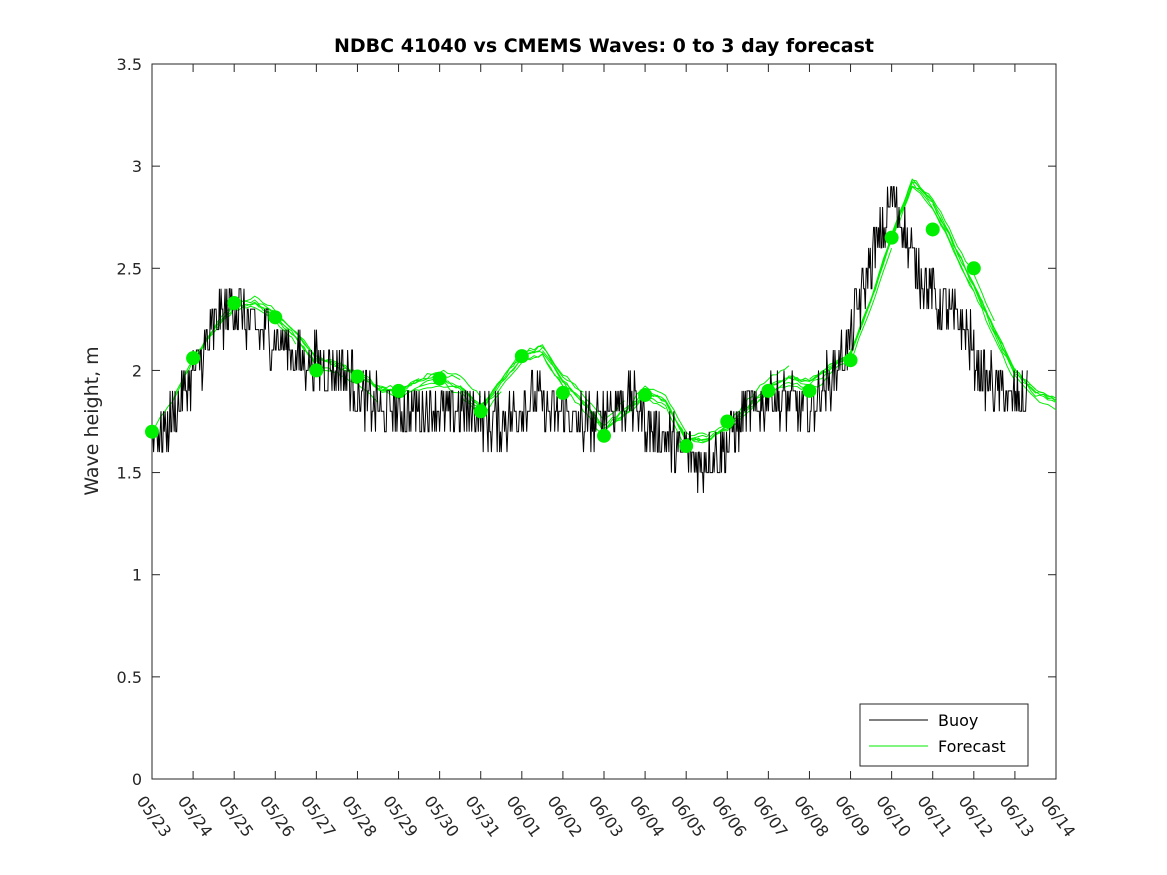  What do you see at coordinates (129, 268) in the screenshot?
I see `y-tick-label: 2.5` at bounding box center [129, 268].